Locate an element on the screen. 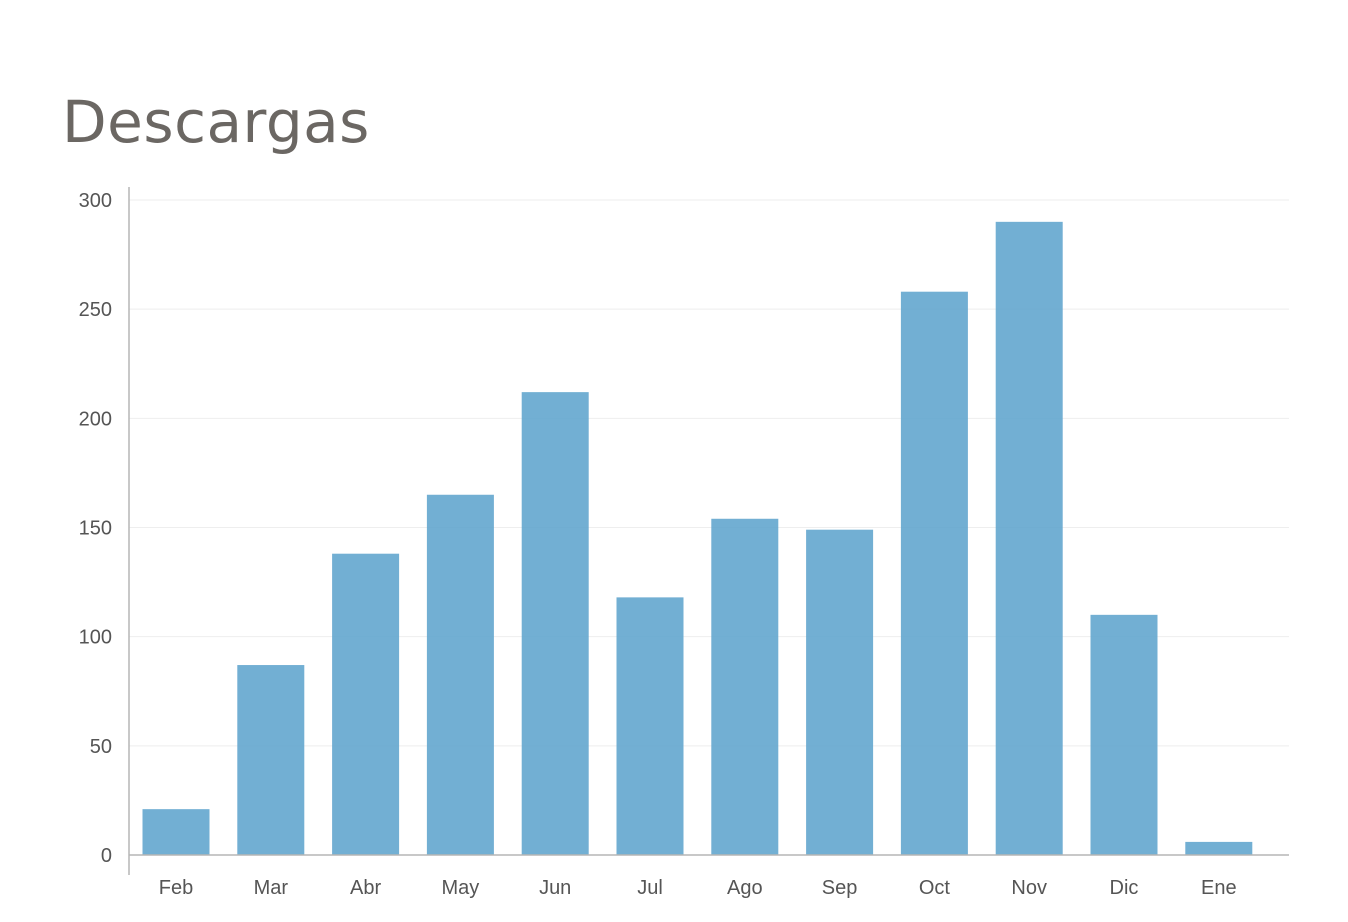 This screenshot has height=922, width=1348. bar-oct is located at coordinates (934, 573).